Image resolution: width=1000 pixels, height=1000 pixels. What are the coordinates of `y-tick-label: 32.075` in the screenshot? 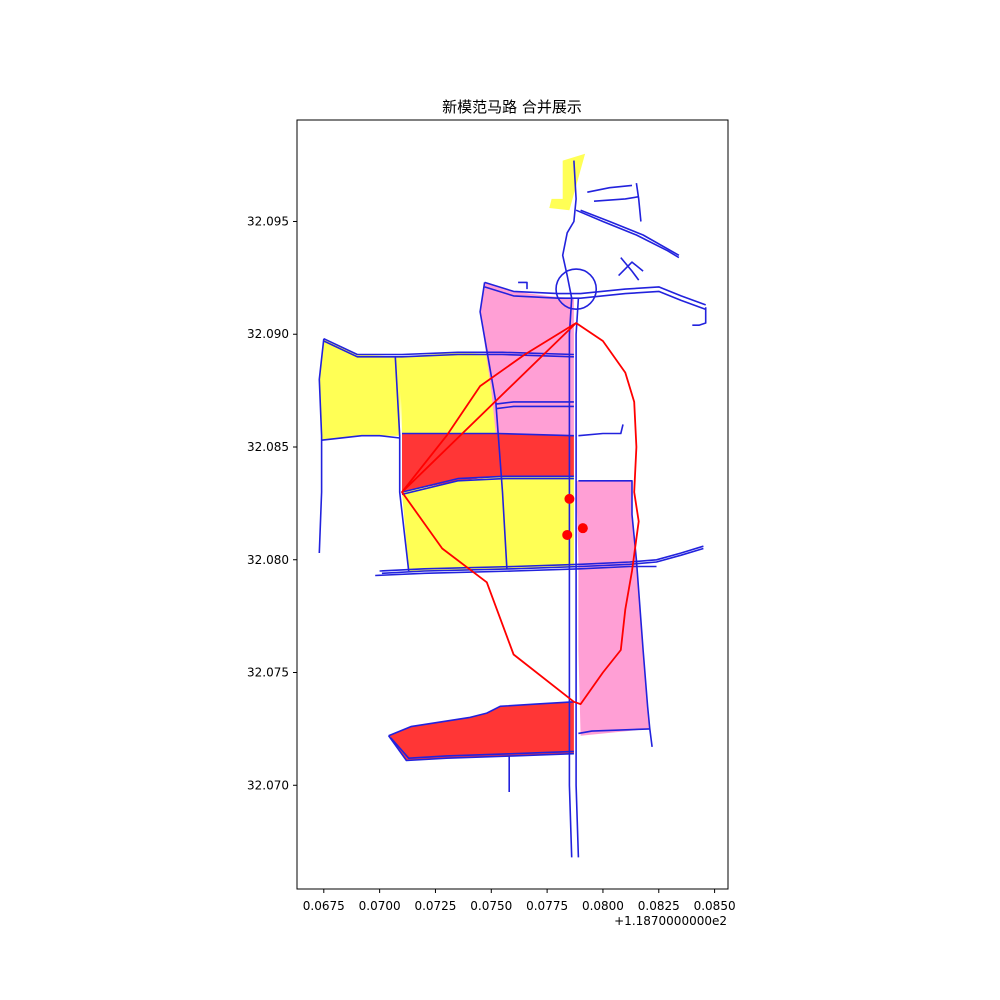 It's located at (268, 673).